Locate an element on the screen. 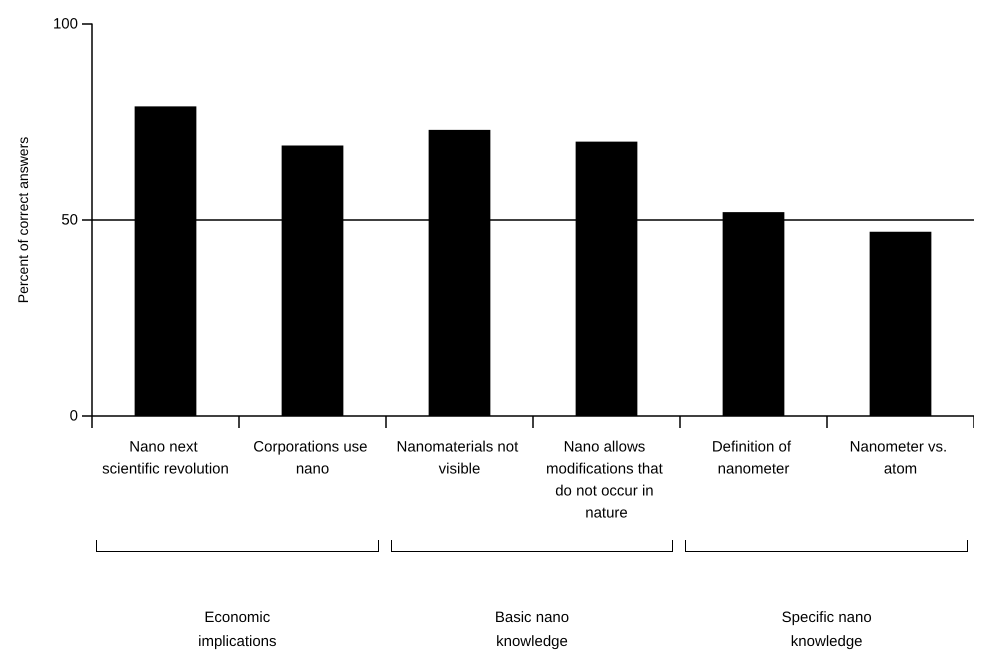 The image size is (982, 665). x-tick-label: Nano next scientific revolution is located at coordinates (165, 458).